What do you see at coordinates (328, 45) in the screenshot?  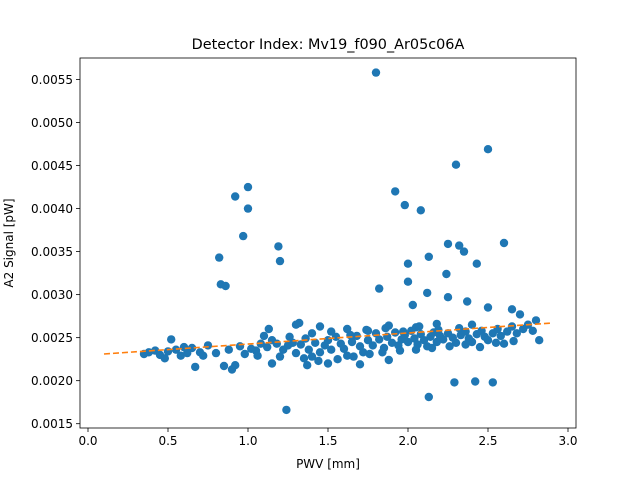 I see `chart-title: Detector Index: Mv19_f090_Ar05c06A` at bounding box center [328, 45].